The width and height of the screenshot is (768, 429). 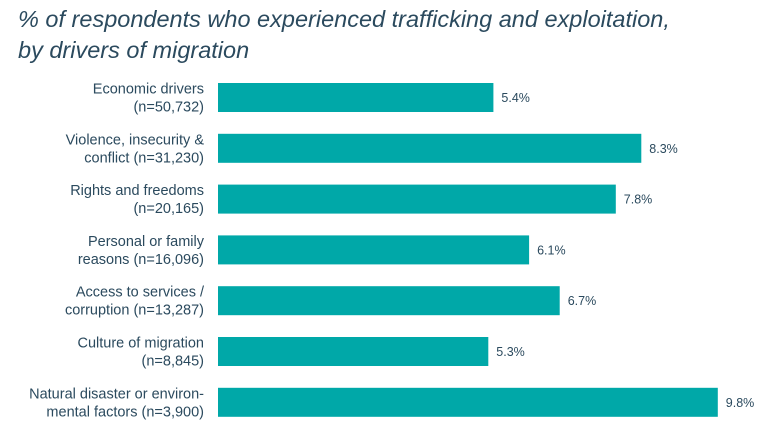 What do you see at coordinates (141, 260) in the screenshot?
I see `category-label-line: reasons (n=16,096)` at bounding box center [141, 260].